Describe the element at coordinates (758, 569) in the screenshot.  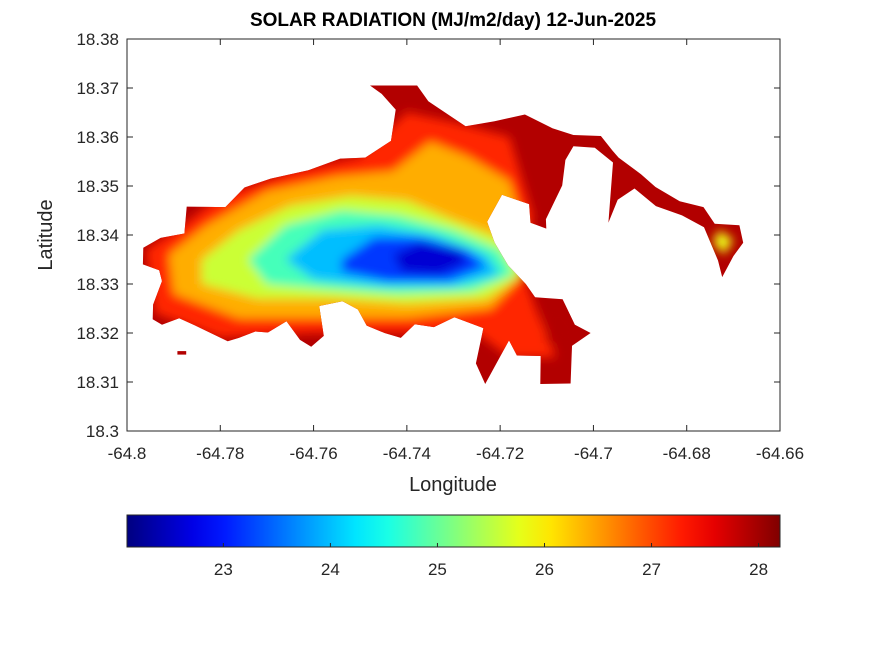
I see `colorbar-tick-label: 28` at that location.